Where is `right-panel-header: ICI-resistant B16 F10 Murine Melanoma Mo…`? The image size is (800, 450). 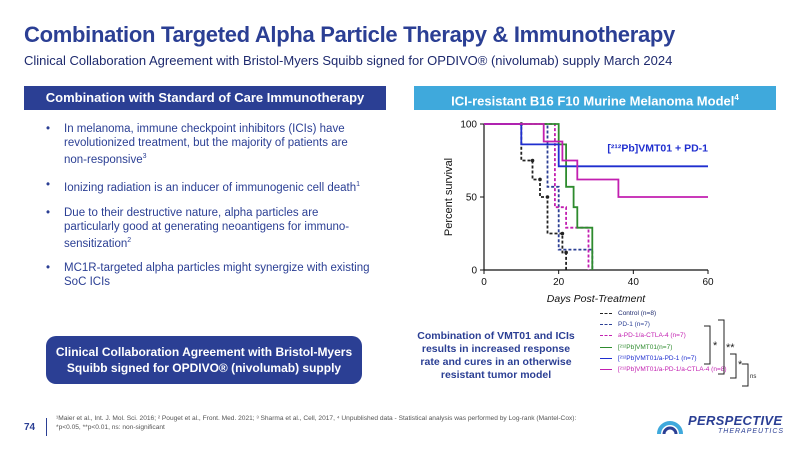
right-panel-header: ICI-resistant B16 F10 Murine Melanoma Mo… is located at coordinates (595, 98).